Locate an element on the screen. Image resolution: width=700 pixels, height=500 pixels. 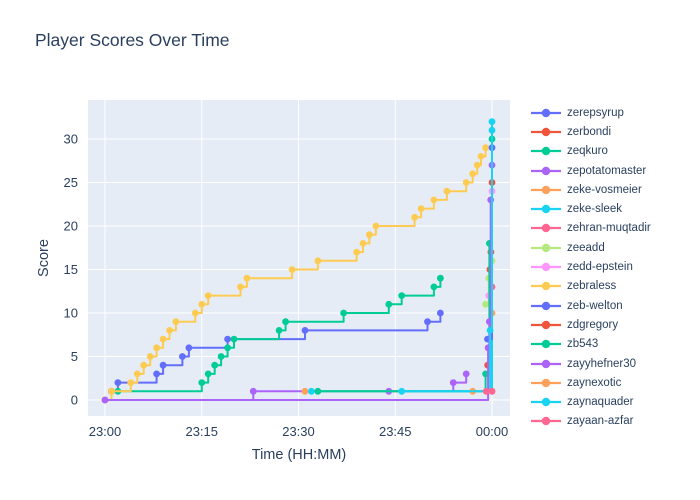
legend-item-zdgregory: zdgregory is located at coordinates (590, 324).